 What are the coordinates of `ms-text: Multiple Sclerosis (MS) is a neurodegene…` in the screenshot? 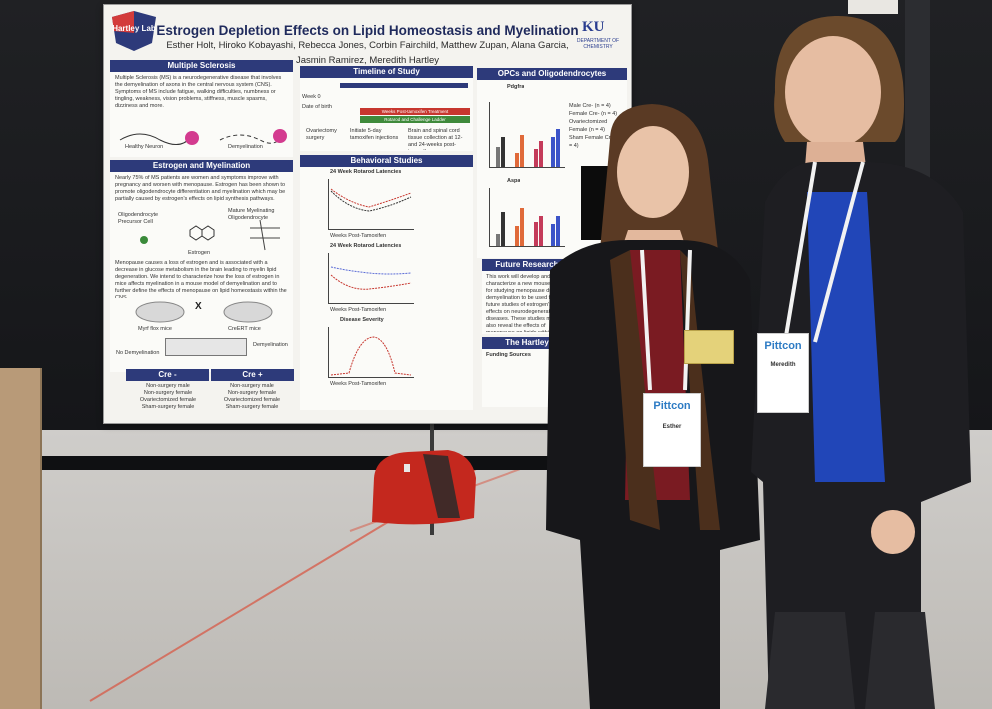 It's located at (198, 92).